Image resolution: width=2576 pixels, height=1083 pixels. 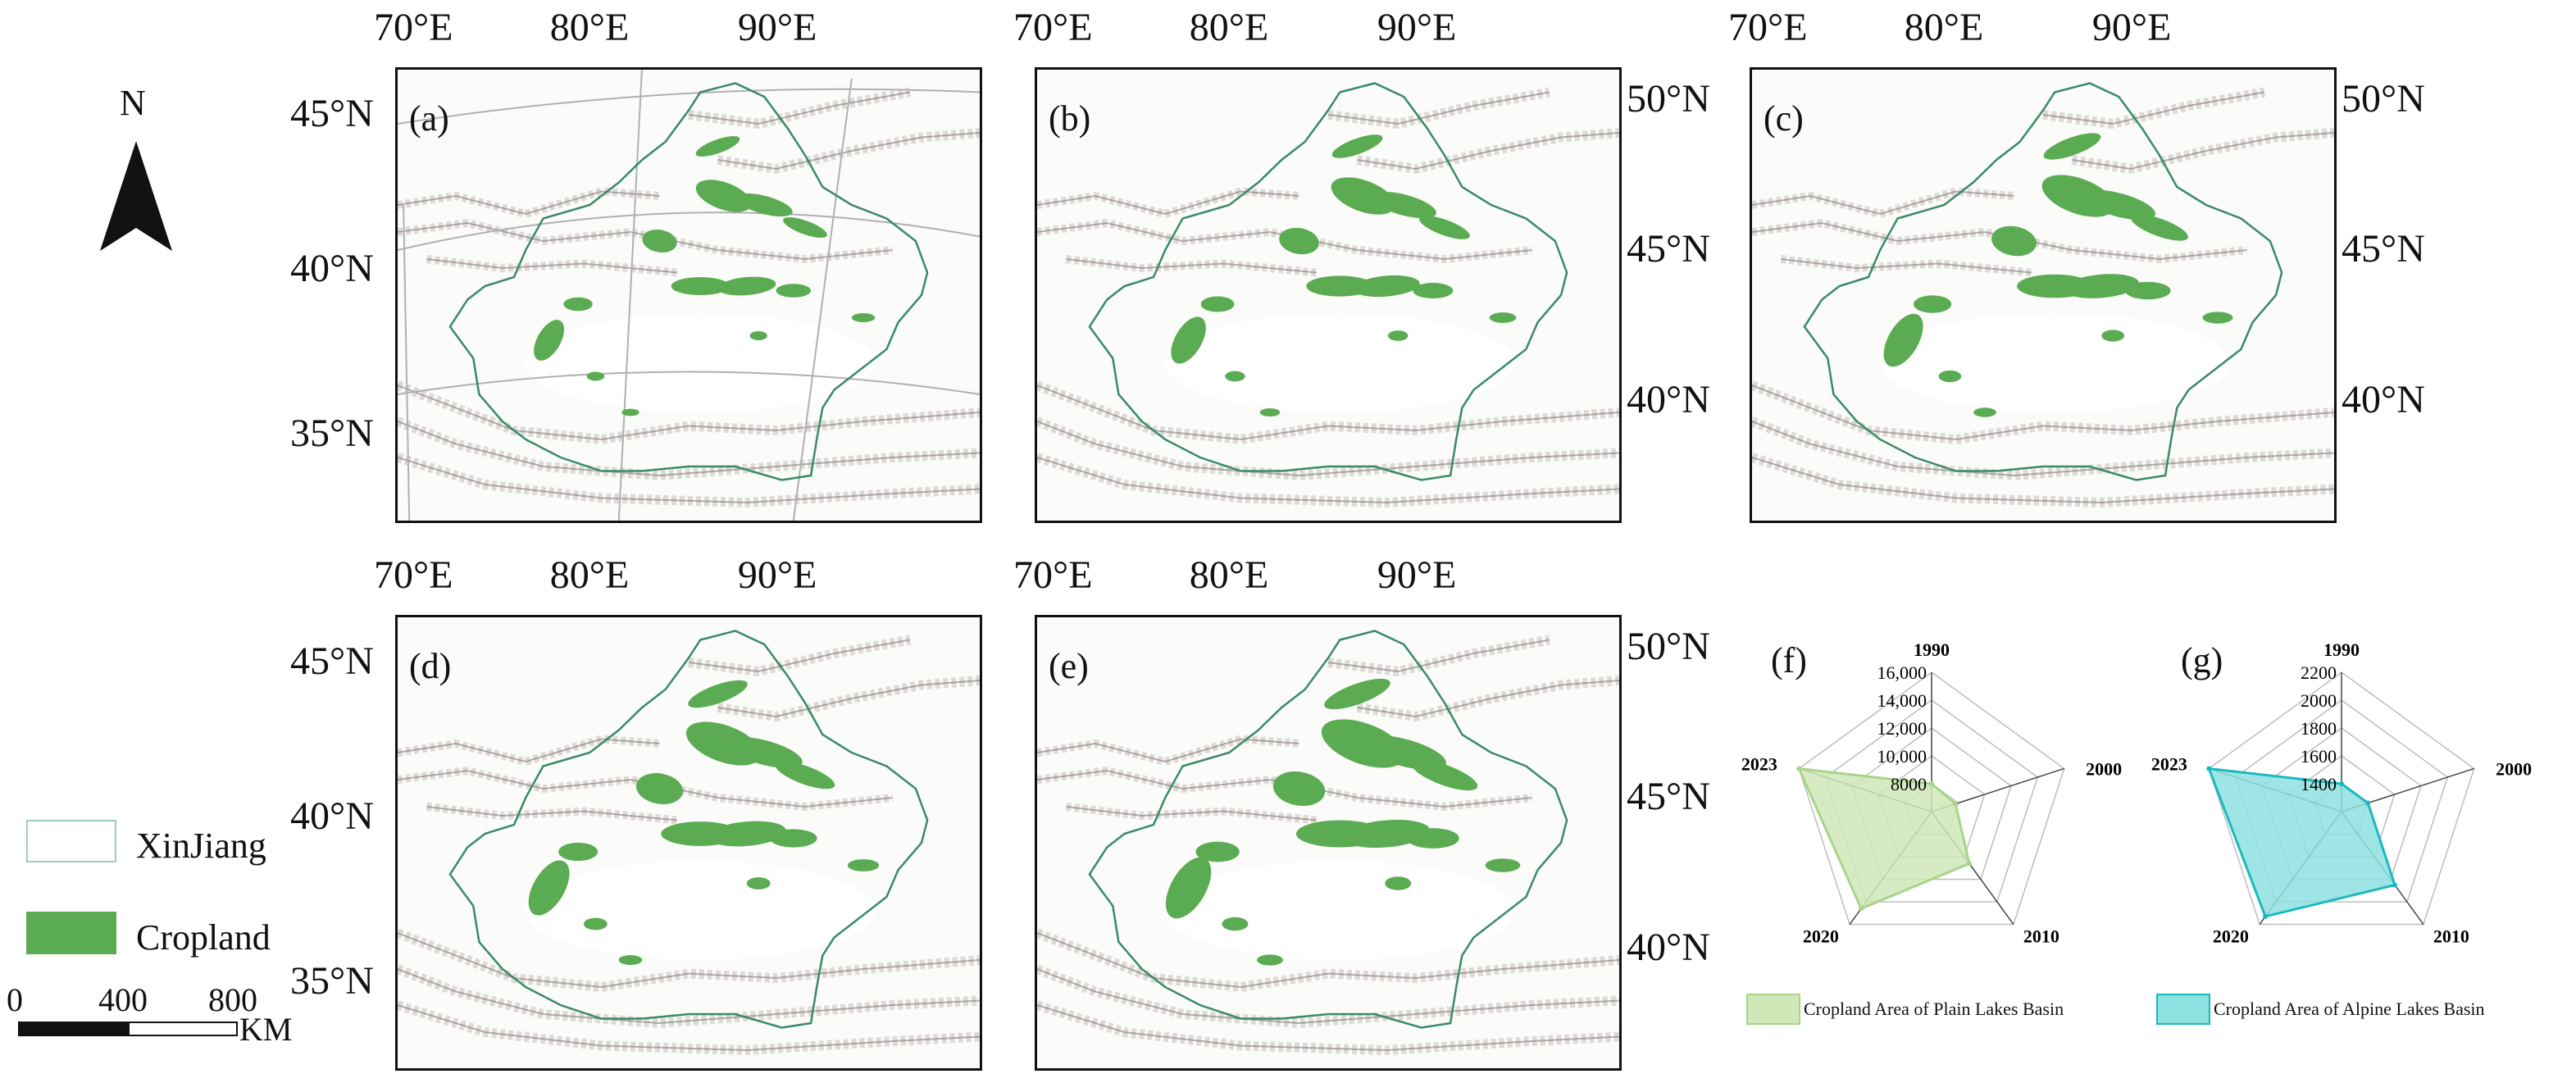 I want to click on scale-label-400: 400, so click(x=123, y=999).